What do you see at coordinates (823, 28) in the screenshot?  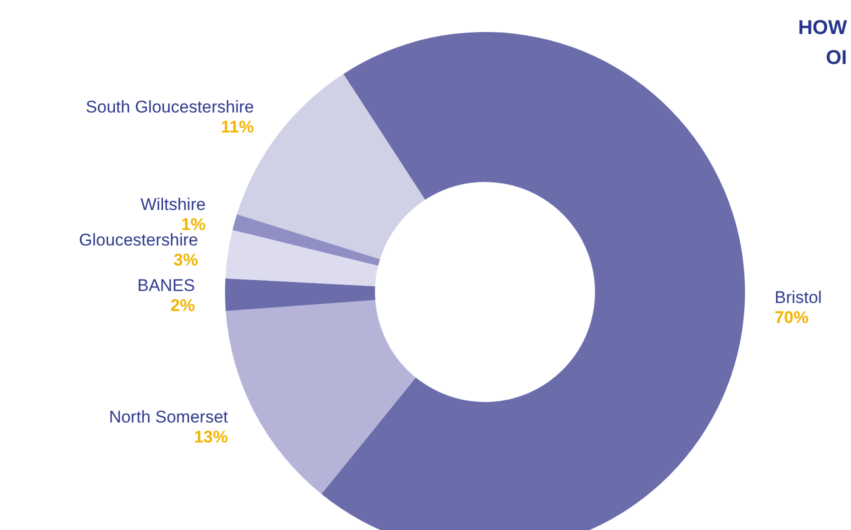 I see `text: HOW` at bounding box center [823, 28].